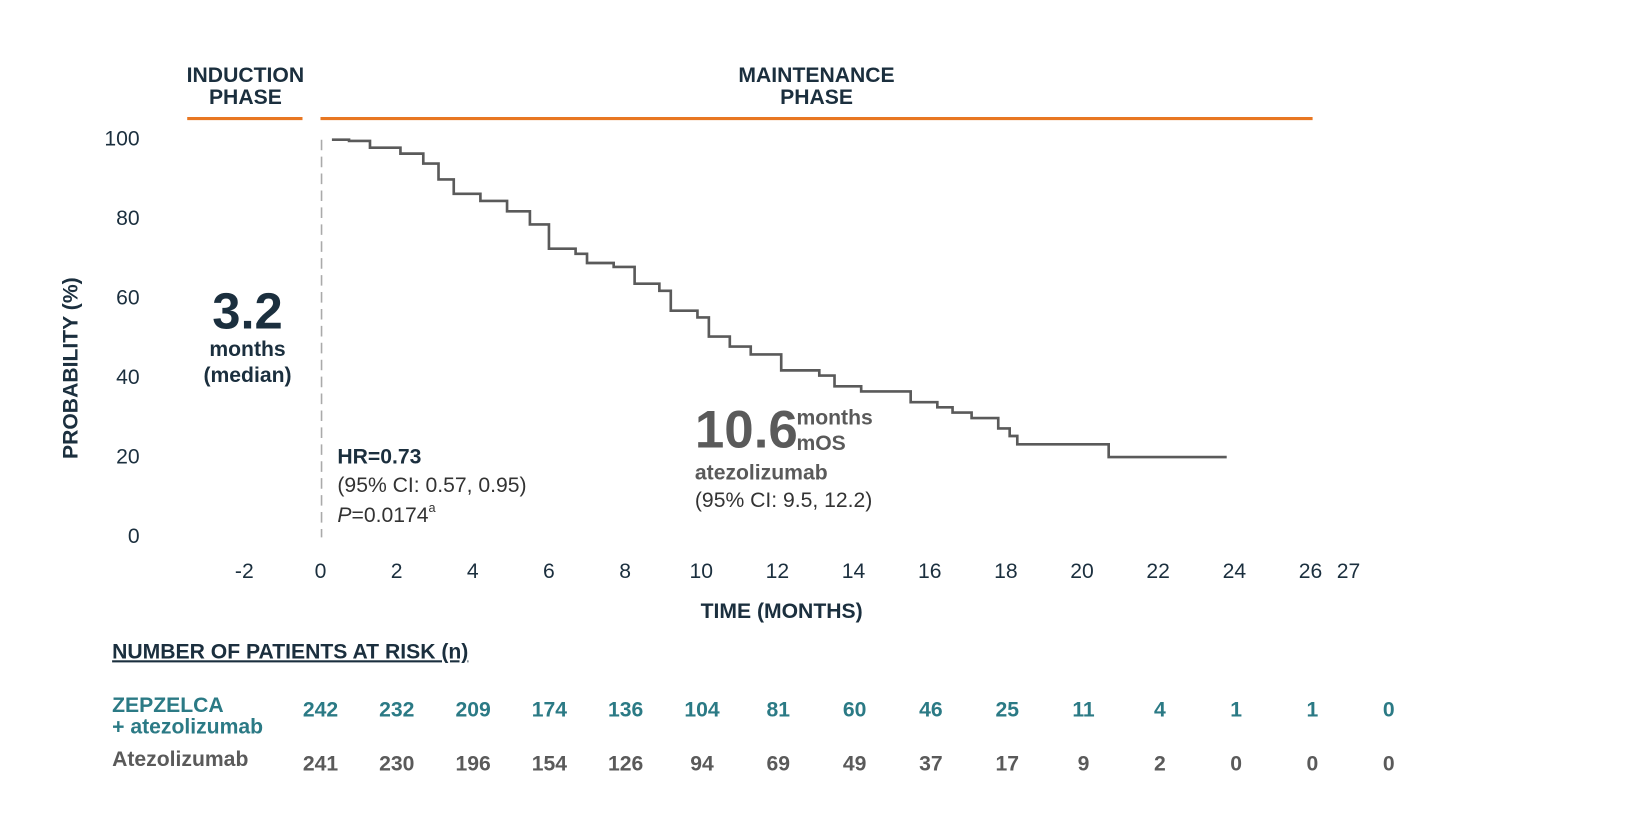  Describe the element at coordinates (1160, 709) in the screenshot. I see `risk-count: 4` at that location.